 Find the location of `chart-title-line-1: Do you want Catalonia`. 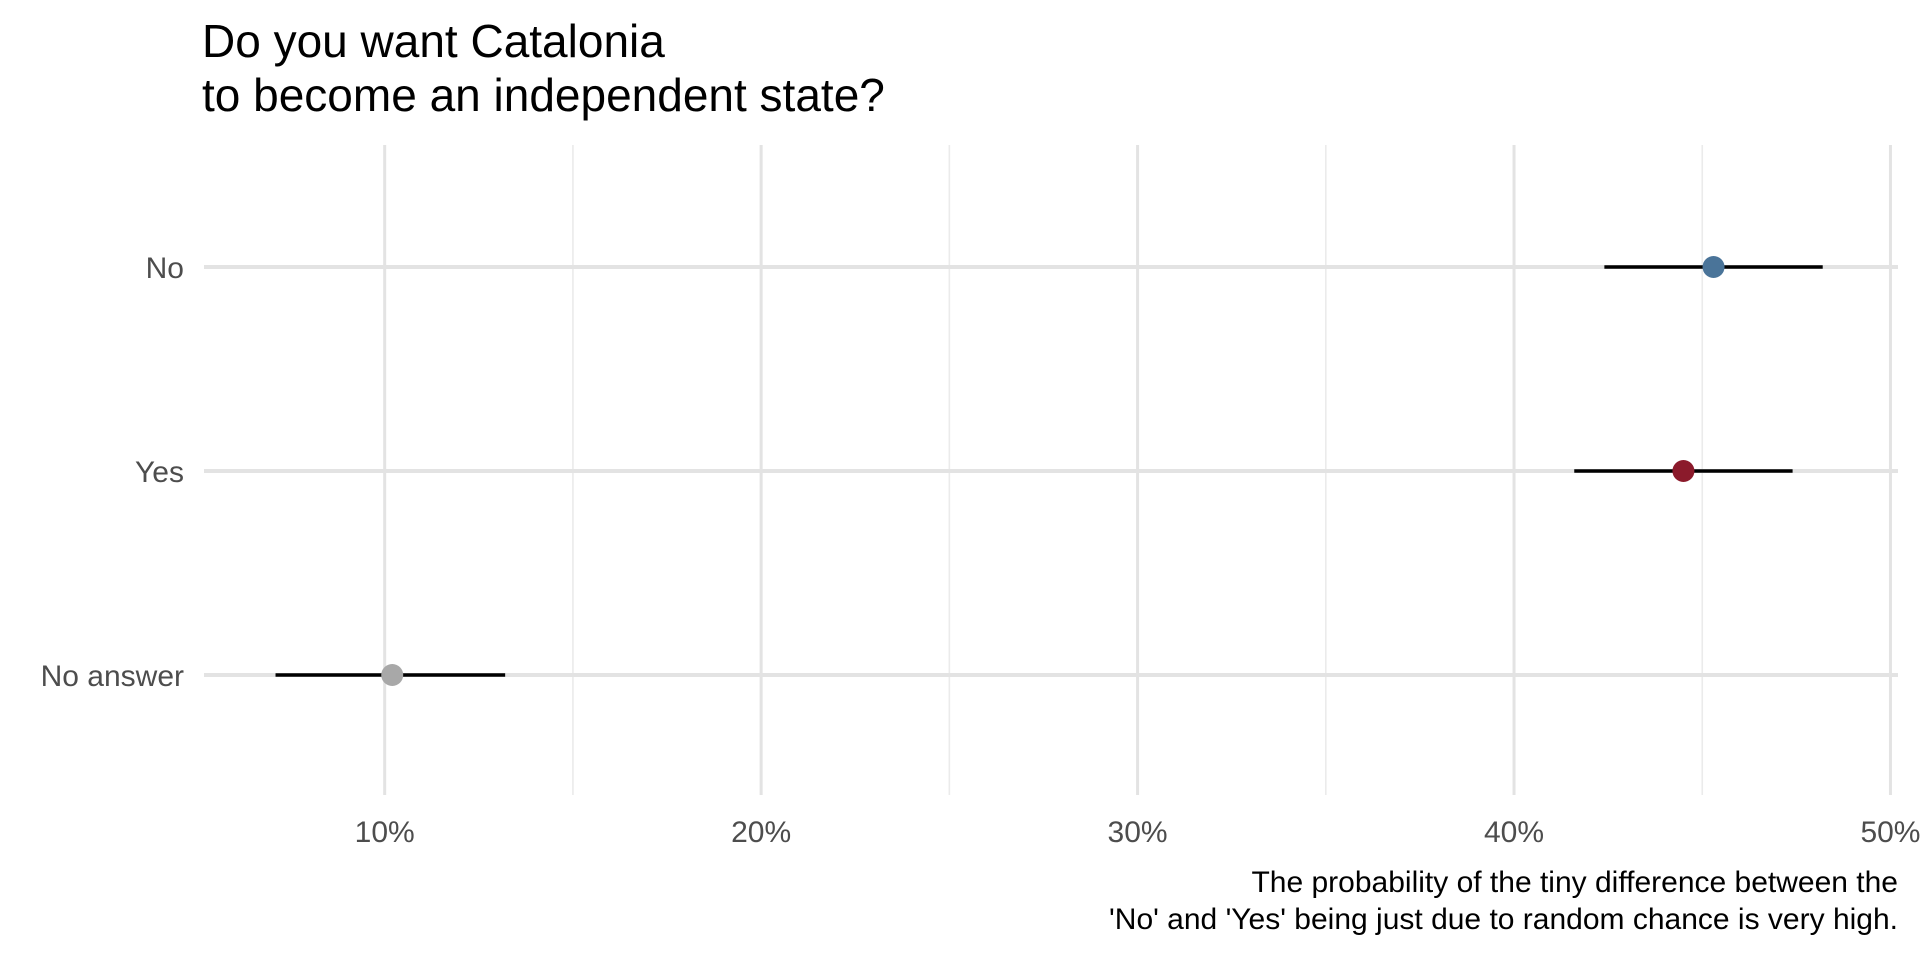

chart-title-line-1: Do you want Catalonia is located at coordinates (433, 41).